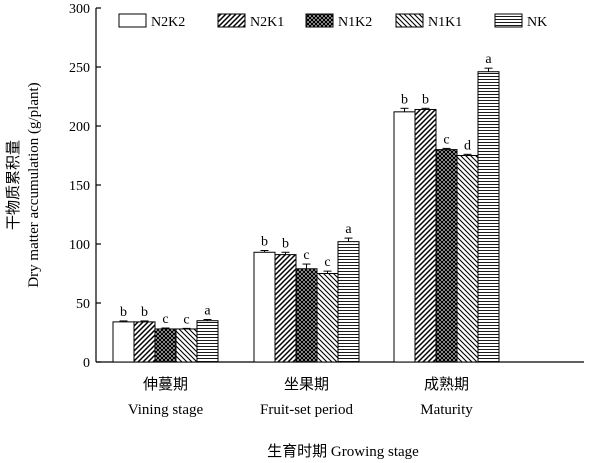  Describe the element at coordinates (34, 184) in the screenshot. I see `y-axis-title-en: Dry matter accumulation (g/plant)` at that location.